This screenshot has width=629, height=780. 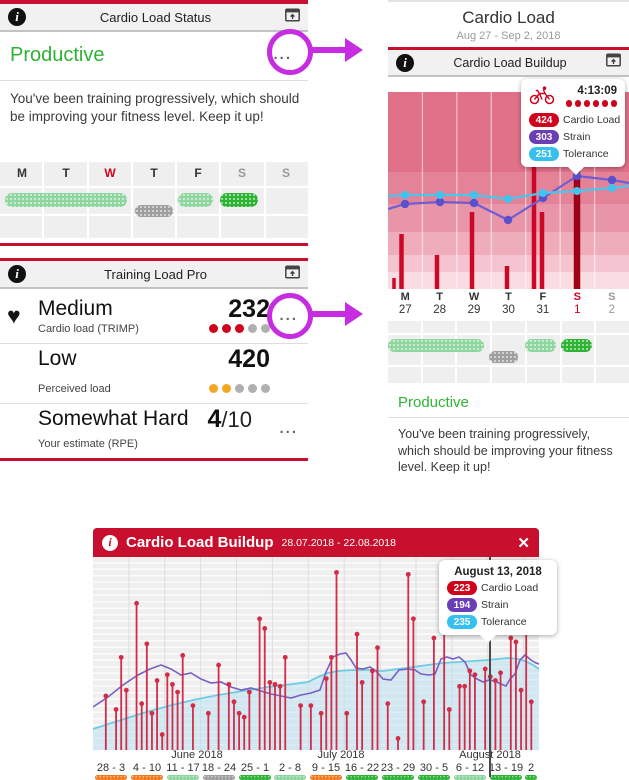 I want to click on day-letter: M, so click(x=405, y=297).